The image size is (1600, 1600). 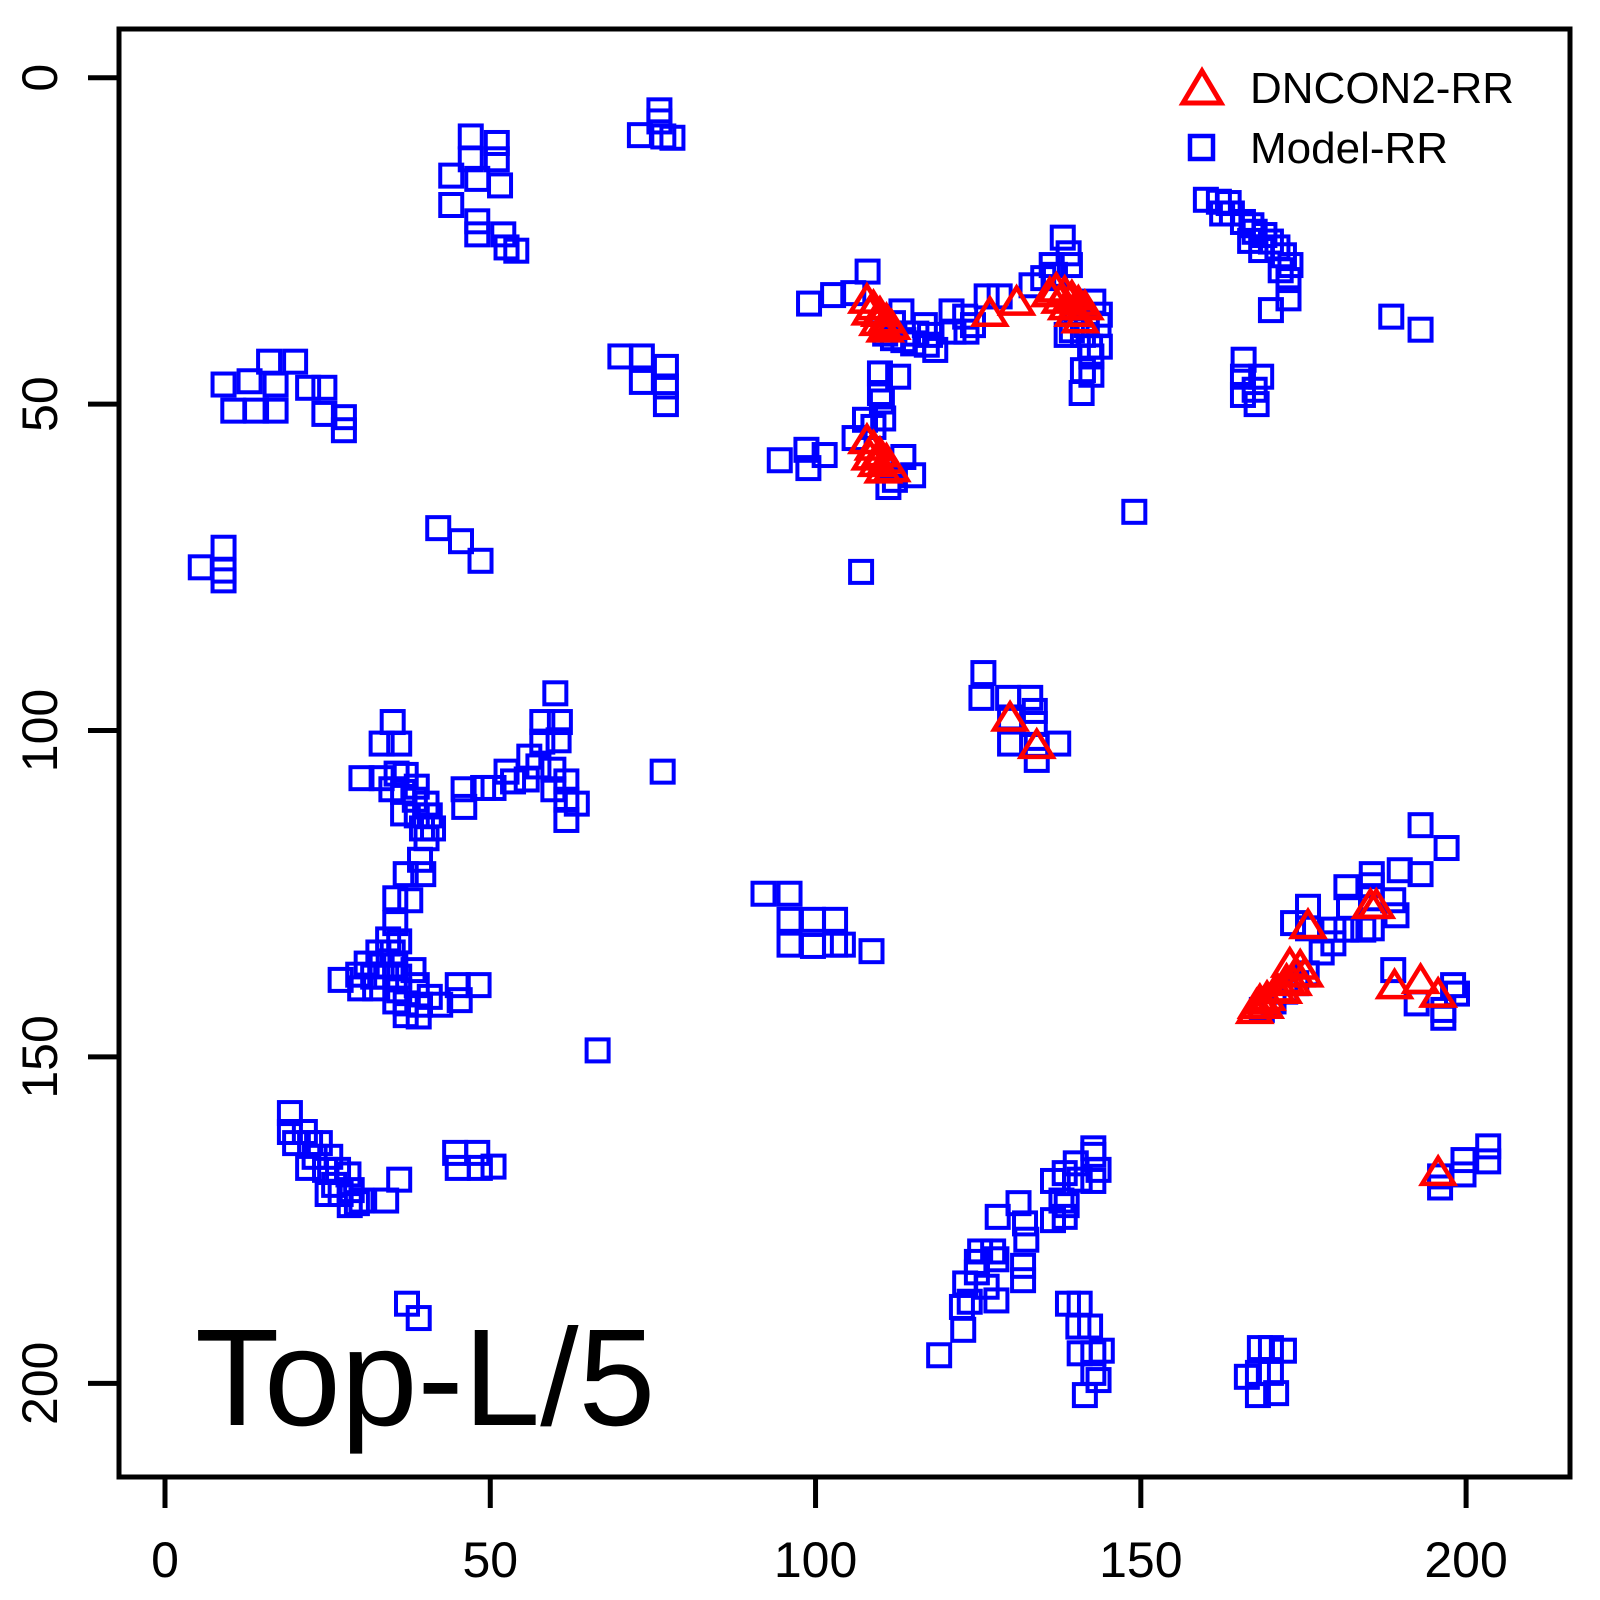 I want to click on legend-label-dncon2: DNCON2-RR, so click(x=1382, y=88).